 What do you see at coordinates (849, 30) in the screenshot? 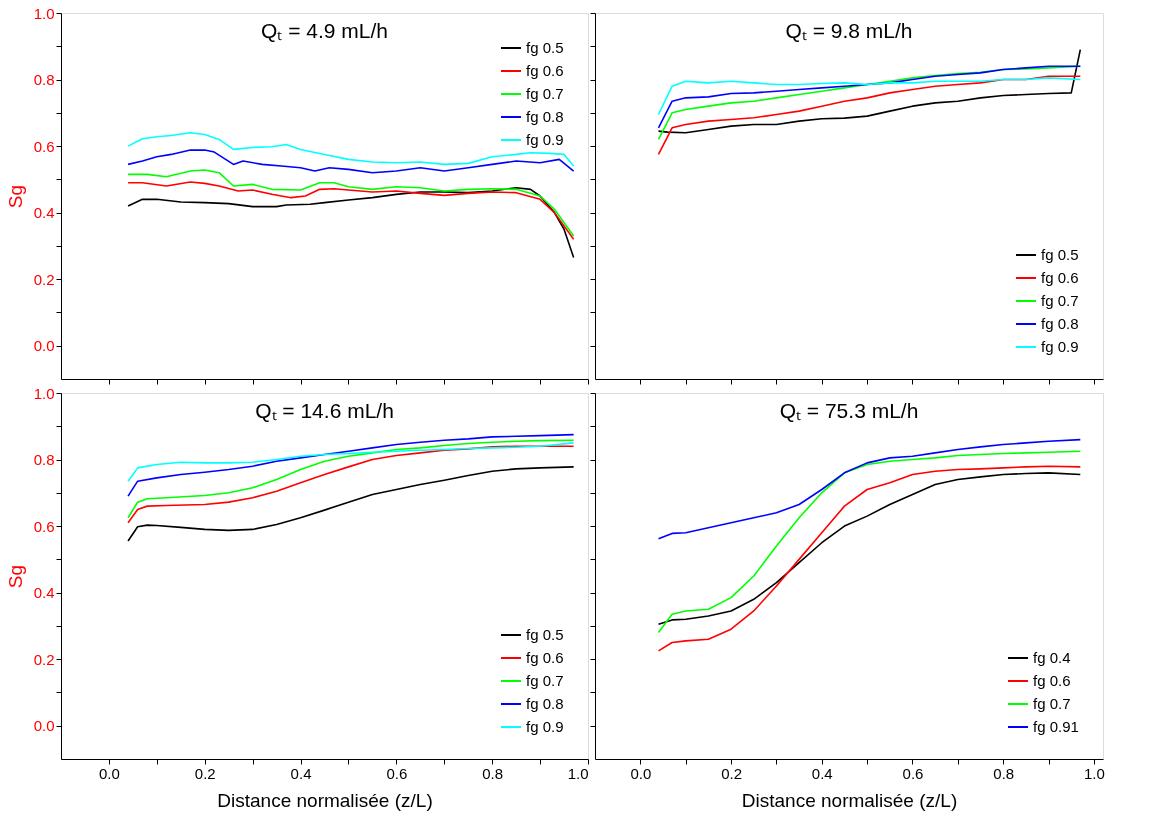
I see `chart-title: Qₜ = 9.8 mL/h` at bounding box center [849, 30].